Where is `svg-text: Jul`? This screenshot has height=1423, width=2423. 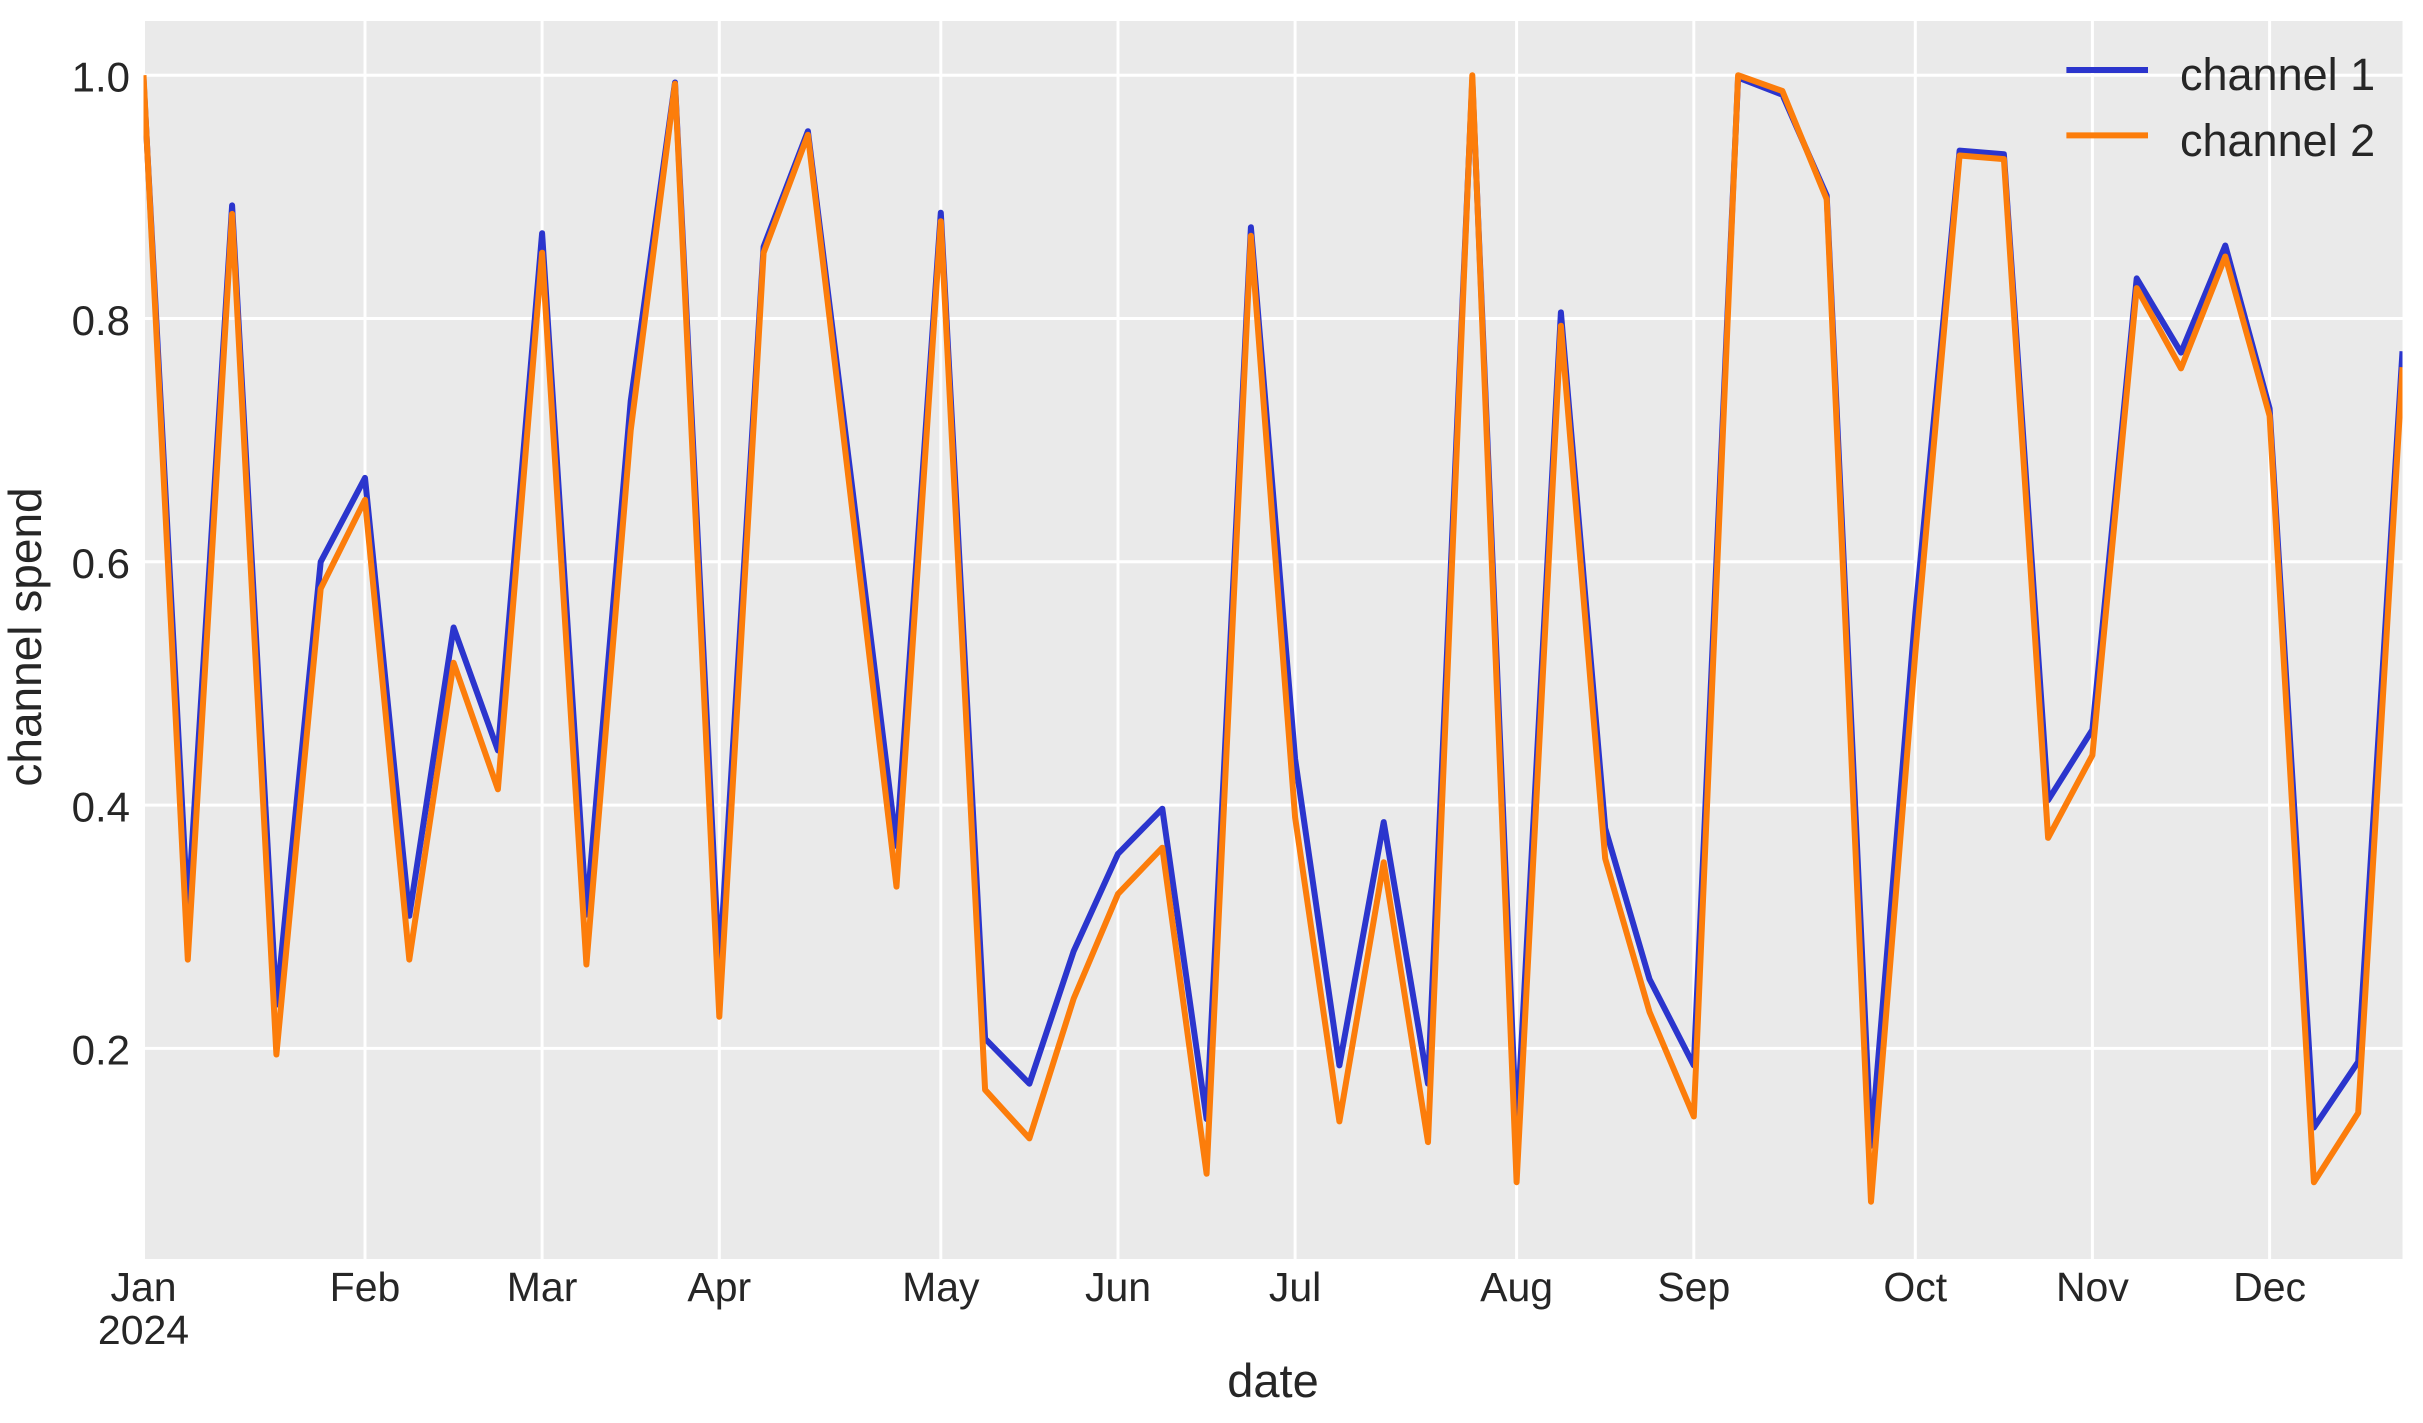
svg-text: Jul is located at coordinates (1295, 1287).